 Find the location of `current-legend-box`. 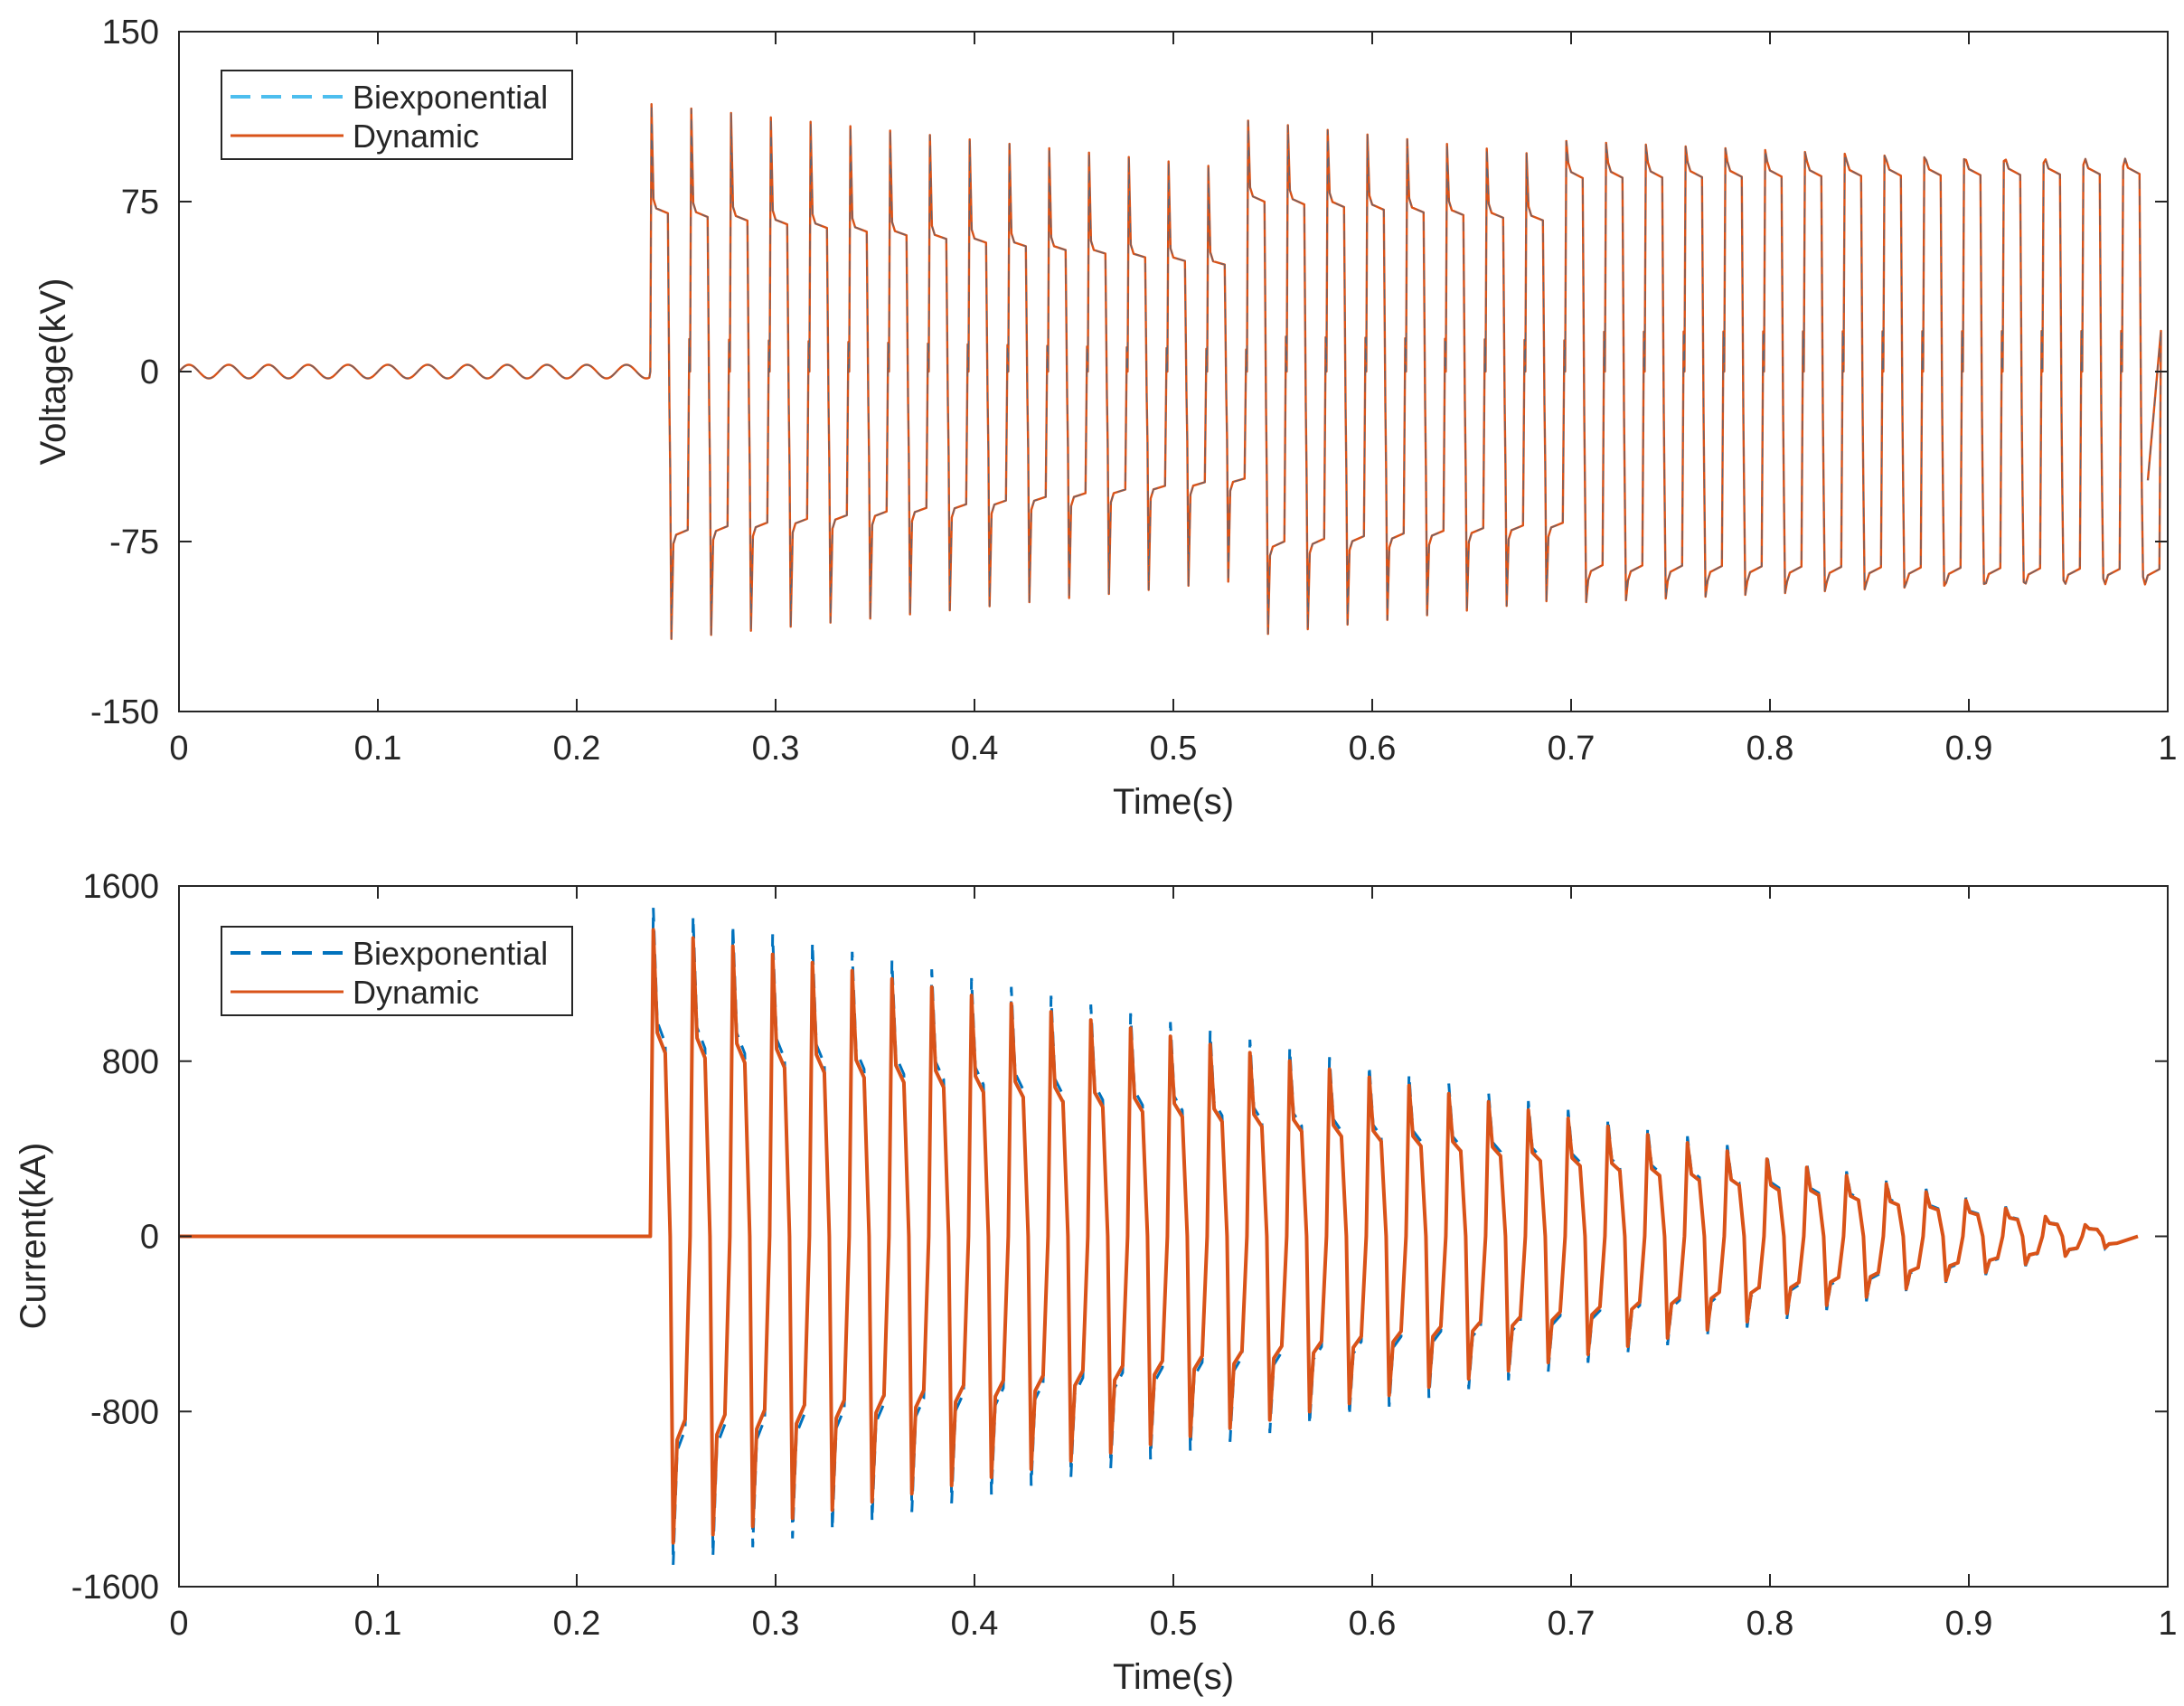

current-legend-box is located at coordinates (397, 971).